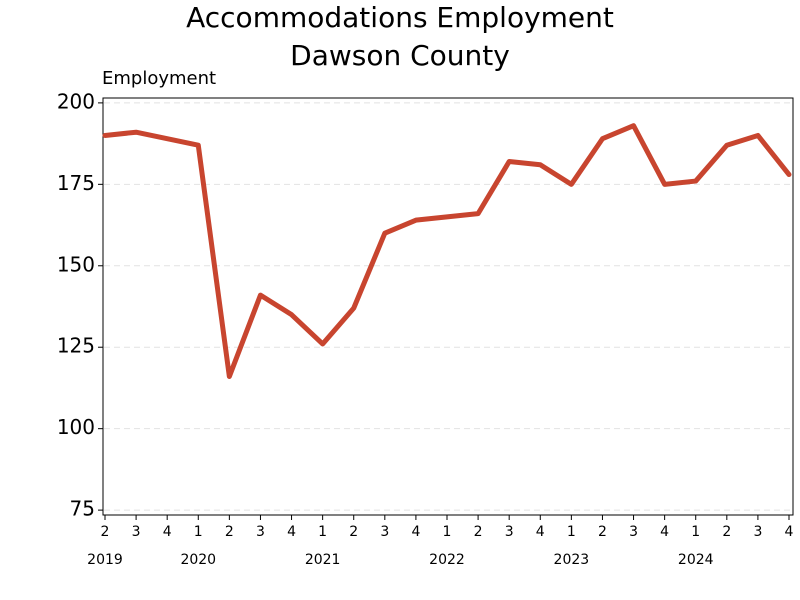  I want to click on y-tick-label: 150, so click(76, 264).